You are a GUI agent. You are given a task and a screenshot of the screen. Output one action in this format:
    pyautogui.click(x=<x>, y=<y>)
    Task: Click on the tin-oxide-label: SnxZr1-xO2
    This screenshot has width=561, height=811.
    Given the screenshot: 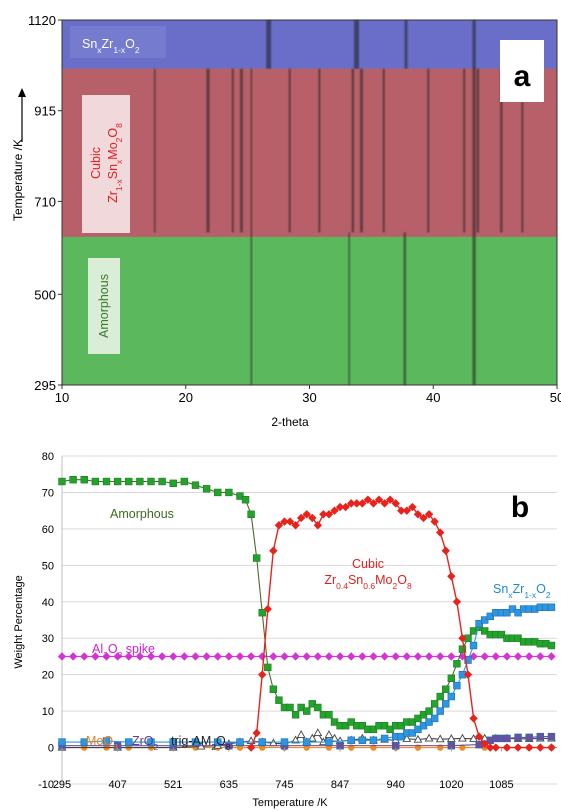 What is the action you would take?
    pyautogui.click(x=111, y=46)
    